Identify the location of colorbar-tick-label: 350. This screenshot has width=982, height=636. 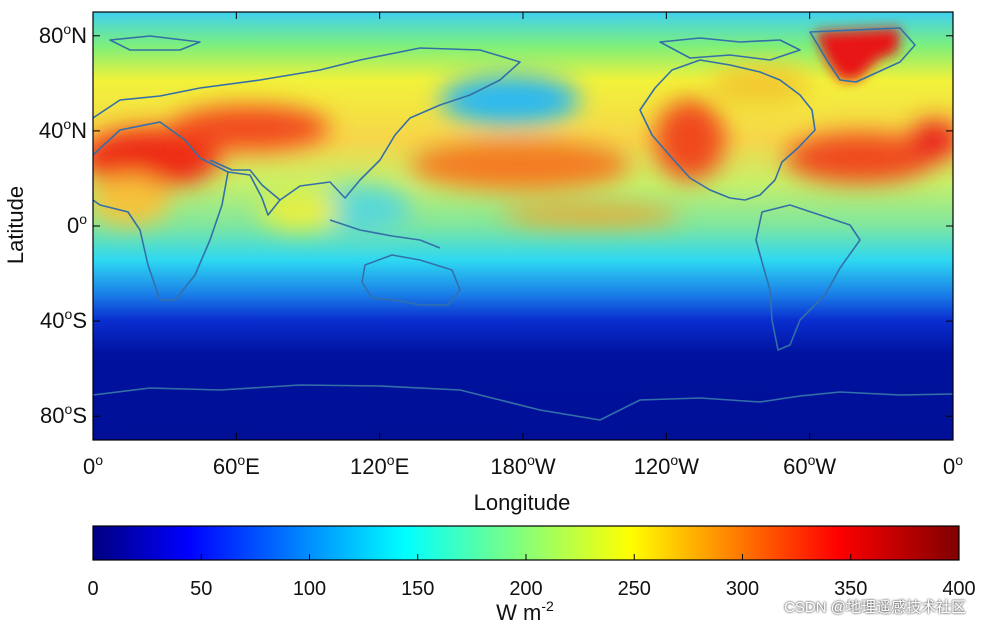
(851, 589).